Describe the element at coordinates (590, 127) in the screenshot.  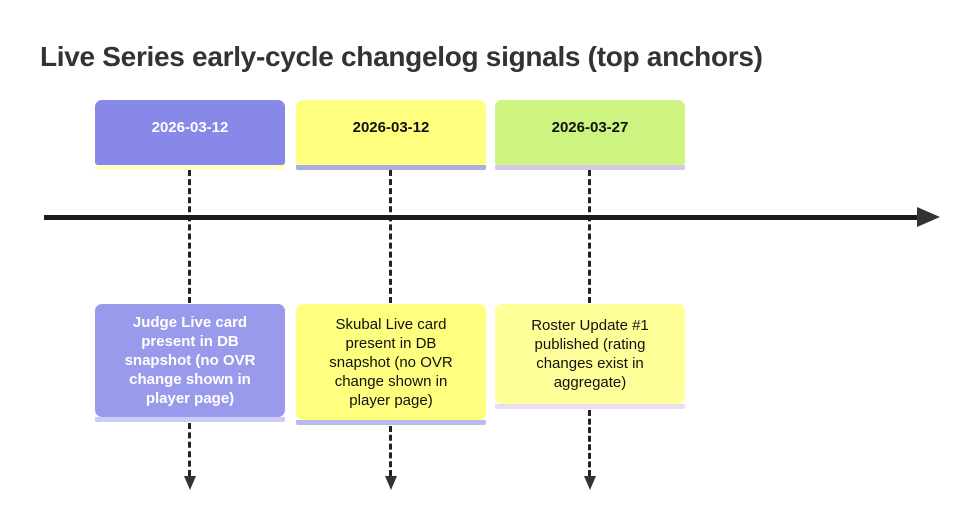
I see `event-date: 2026-03-27` at that location.